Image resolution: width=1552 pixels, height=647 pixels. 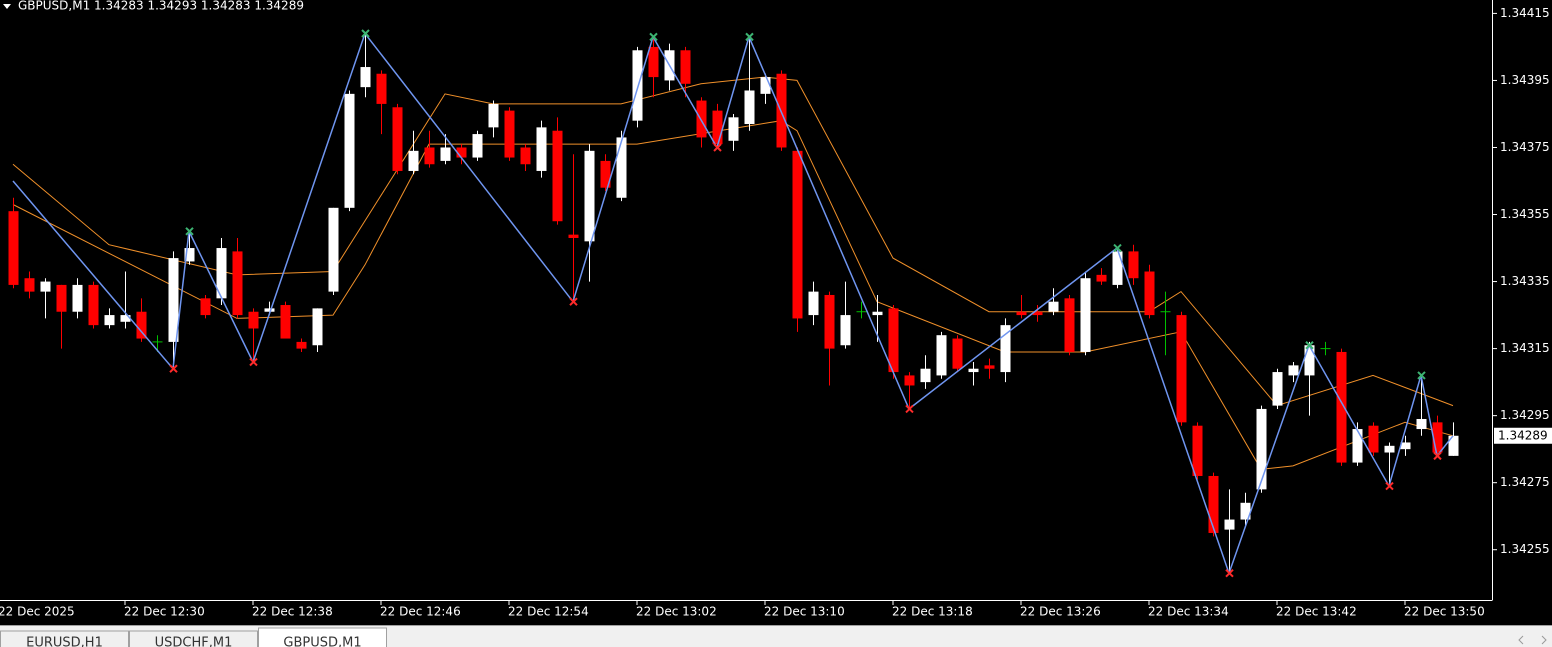 What do you see at coordinates (1525, 147) in the screenshot?
I see `y-tick-label: 1.34375` at bounding box center [1525, 147].